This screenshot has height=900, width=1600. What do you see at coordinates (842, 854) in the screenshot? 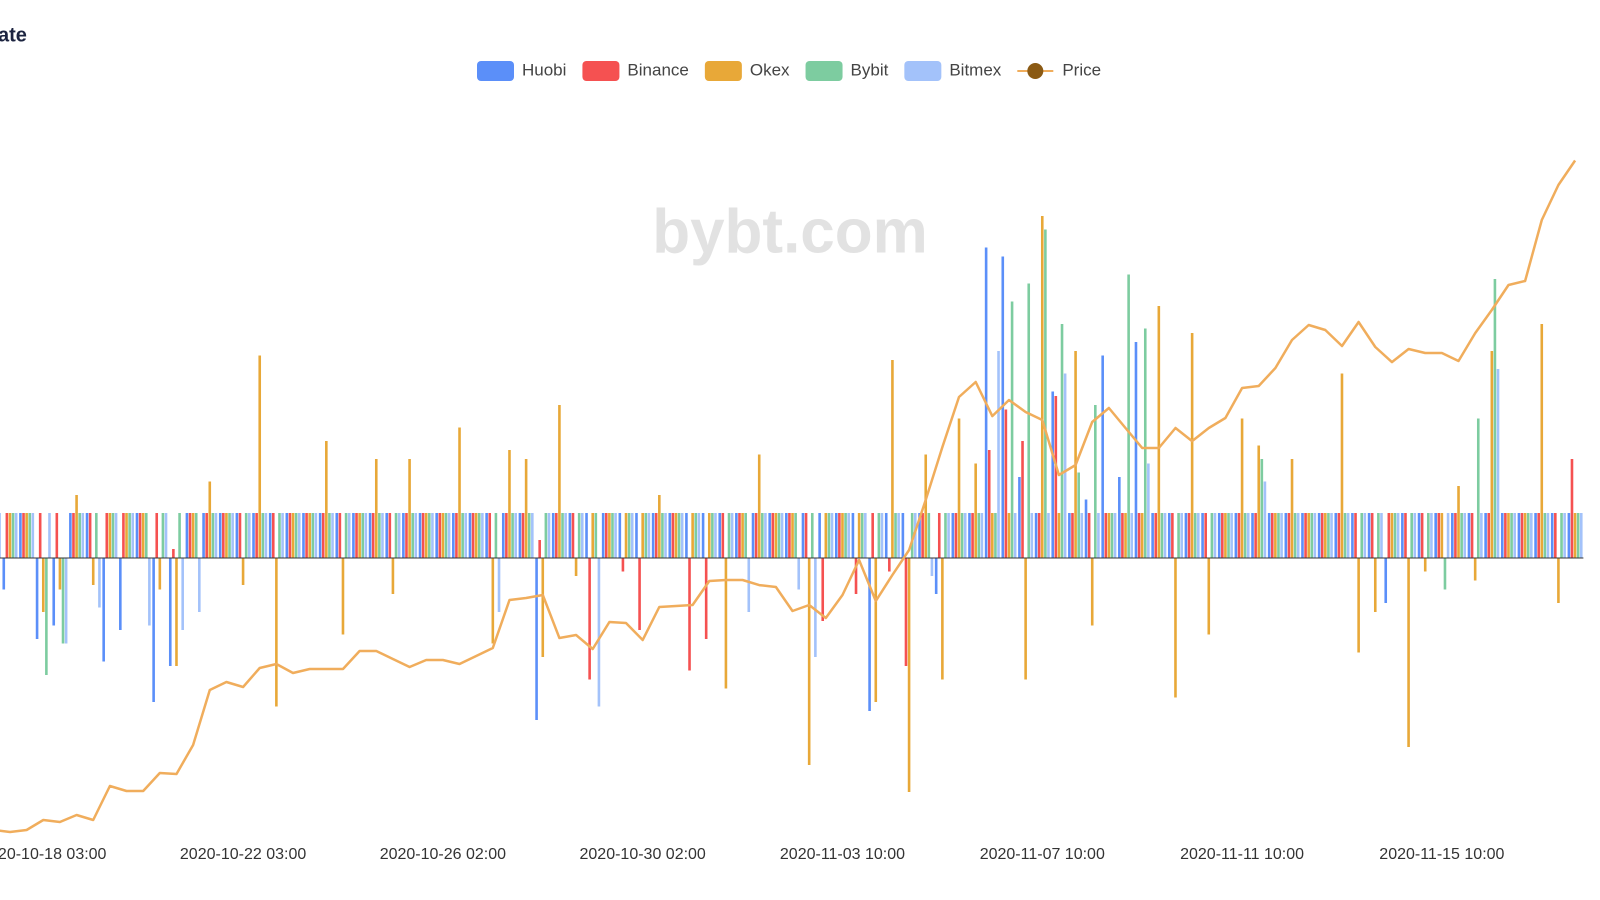
I see `x-tick-label: 2020-11-03 10:00` at bounding box center [842, 854].